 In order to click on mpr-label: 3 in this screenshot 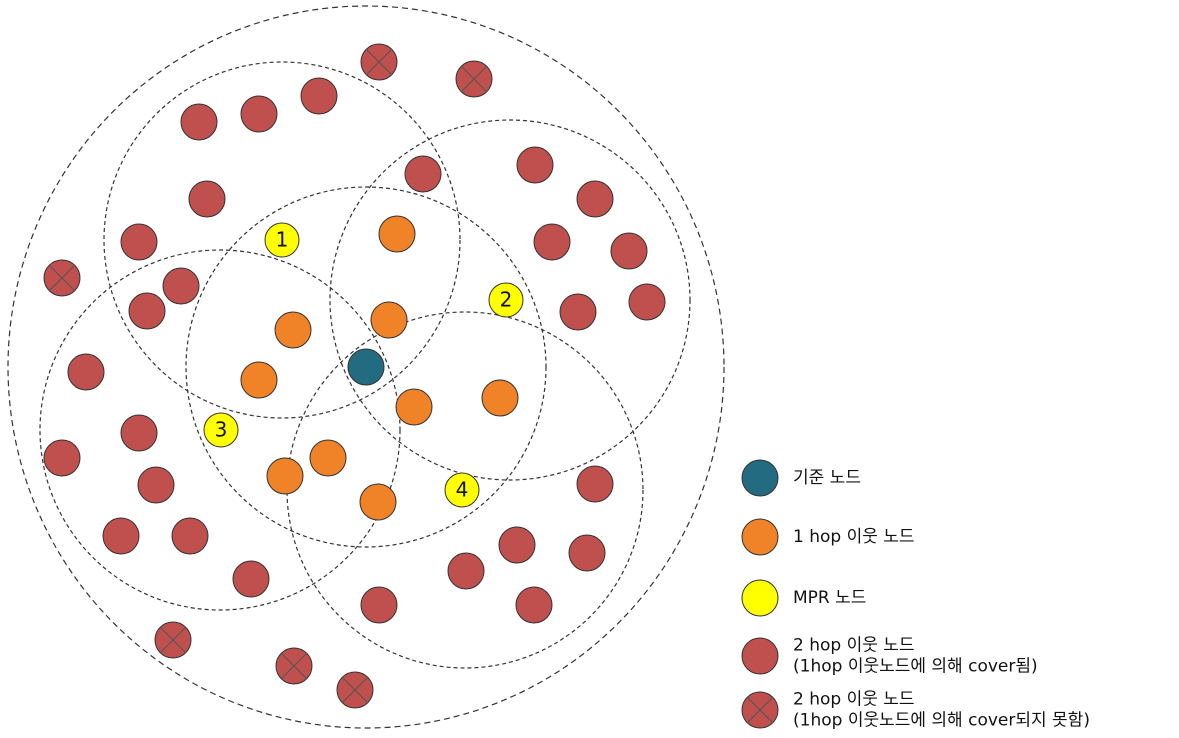, I will do `click(221, 430)`.